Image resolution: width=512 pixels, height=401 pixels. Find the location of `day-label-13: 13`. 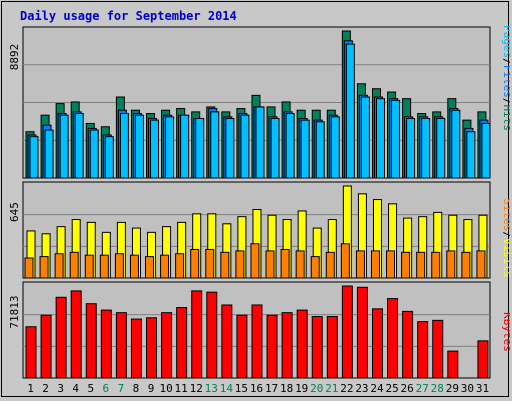

day-label-13: 13 is located at coordinates (211, 388).